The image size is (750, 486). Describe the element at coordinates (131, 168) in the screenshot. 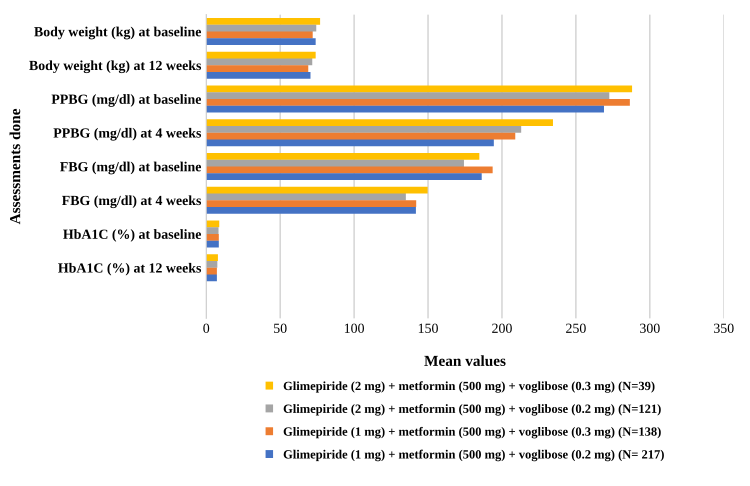

I see `y-tick-label: FBG (mg/dl) at baseline` at that location.